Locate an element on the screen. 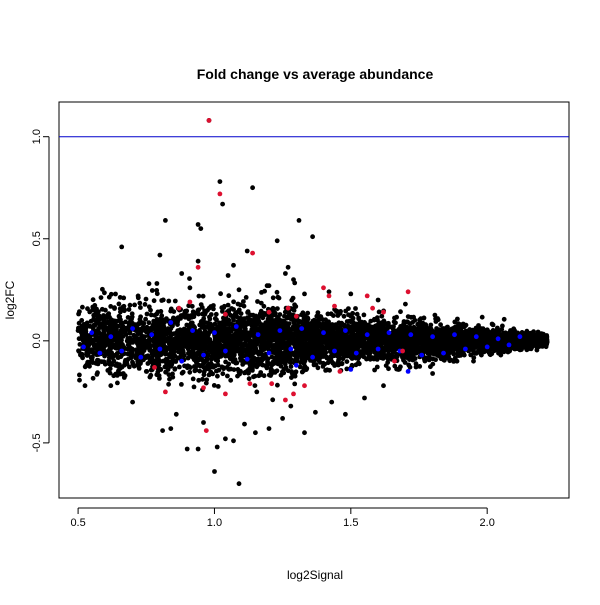  x-tick-label: 0.5 is located at coordinates (77, 523).